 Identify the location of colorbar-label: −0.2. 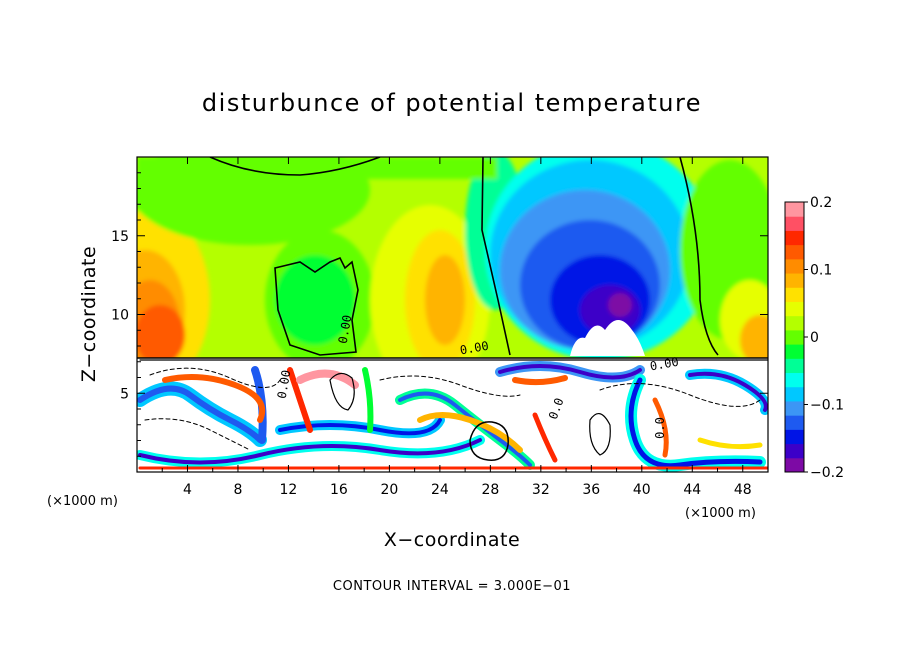
(827, 473).